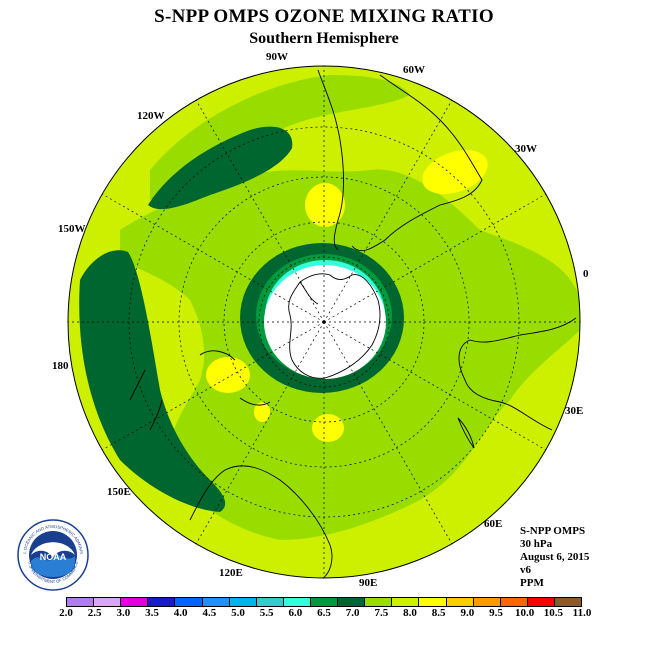  I want to click on colorbar-tick-label: 10.0, so click(525, 613).